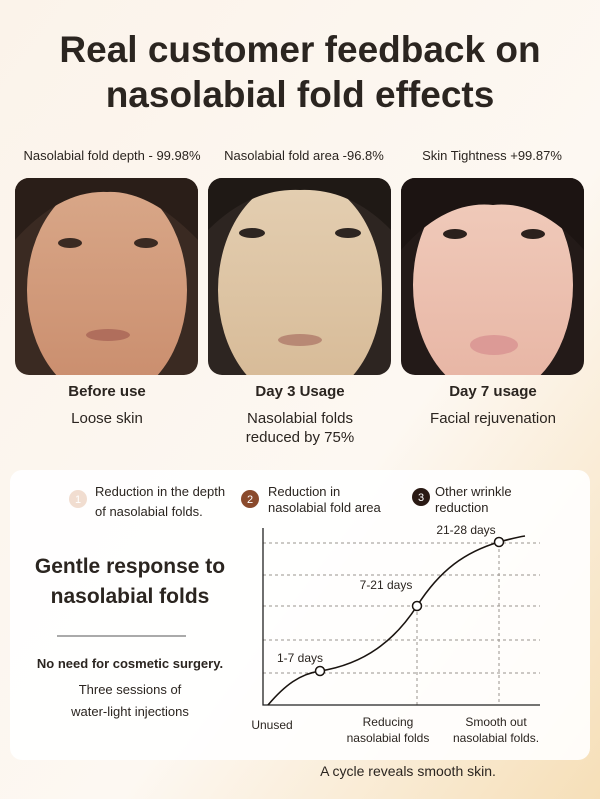  I want to click on x-label: Smooth out, so click(496, 722).